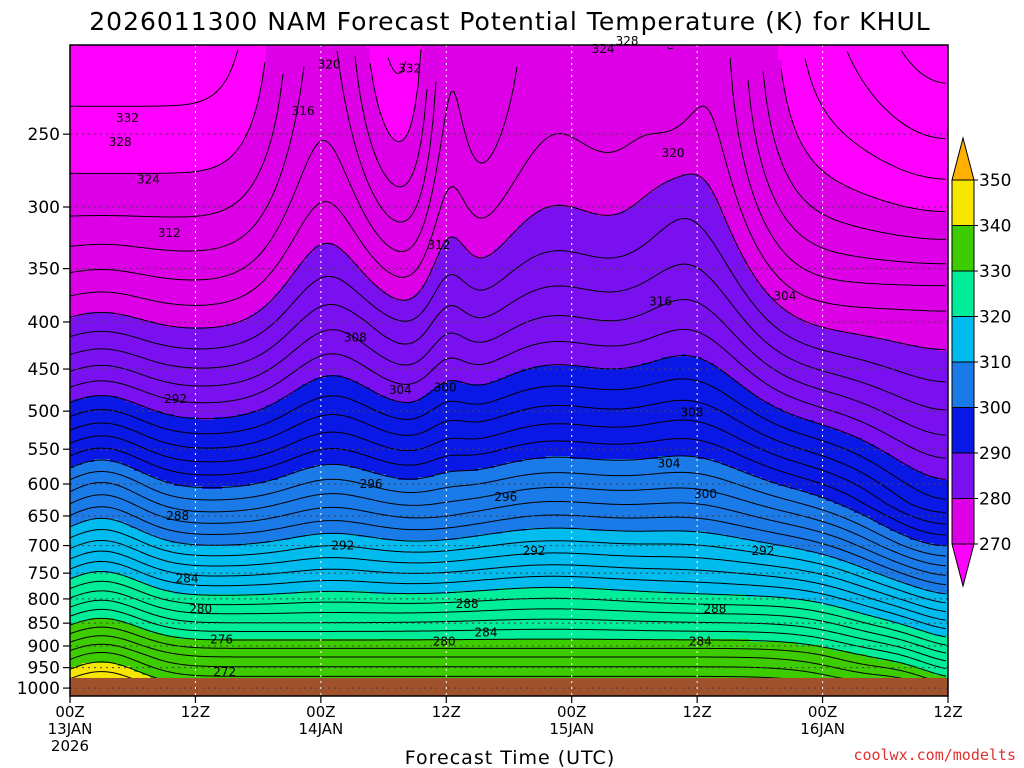 The height and width of the screenshot is (768, 1024). Describe the element at coordinates (963, 158) in the screenshot. I see `colorbar-above-triangle` at that location.